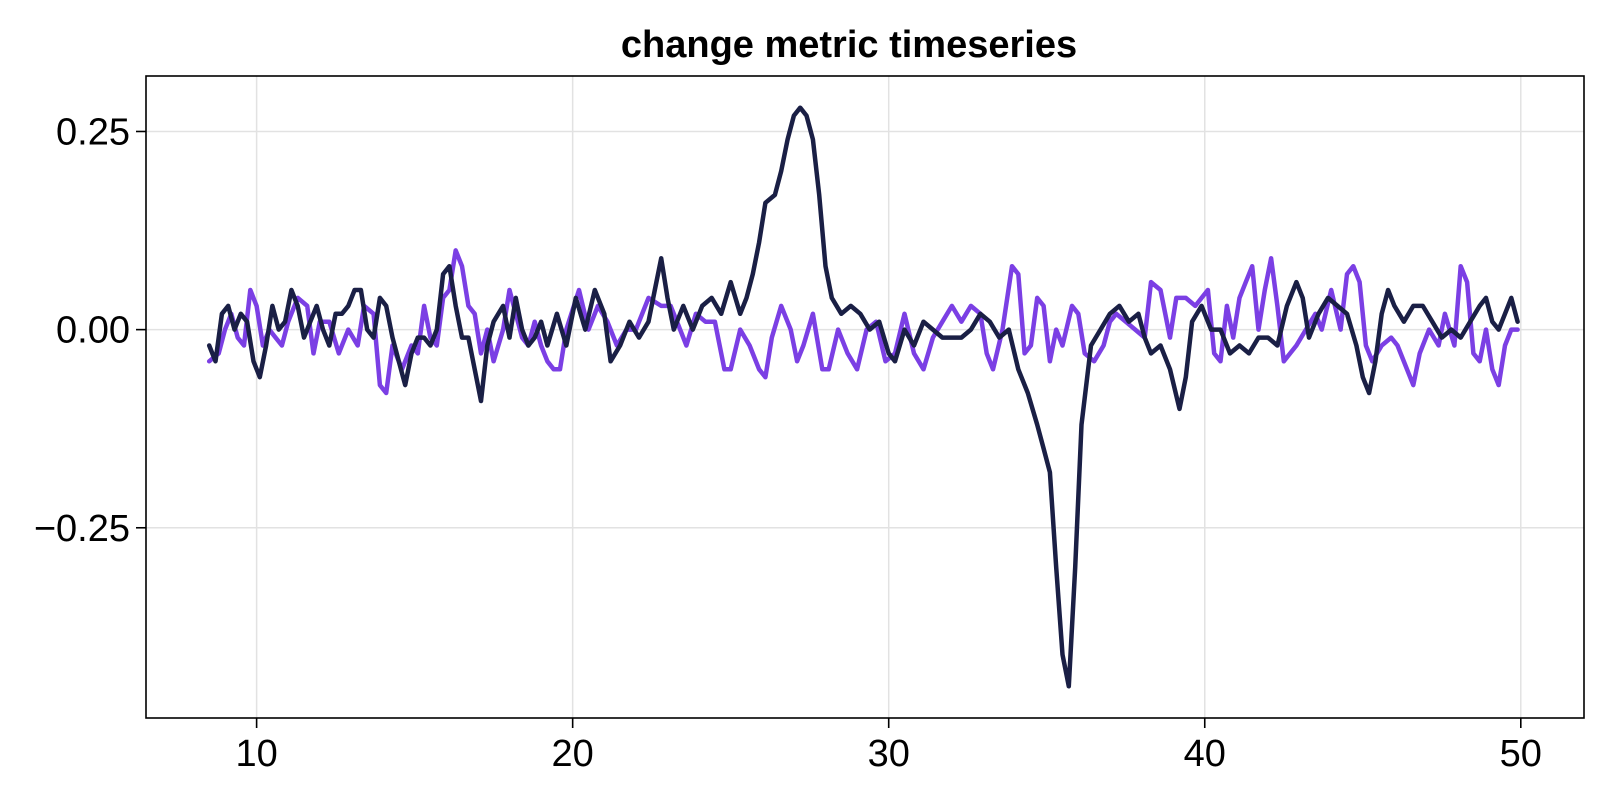 This screenshot has height=800, width=1600. Describe the element at coordinates (573, 754) in the screenshot. I see `x-tick-label: 20` at that location.